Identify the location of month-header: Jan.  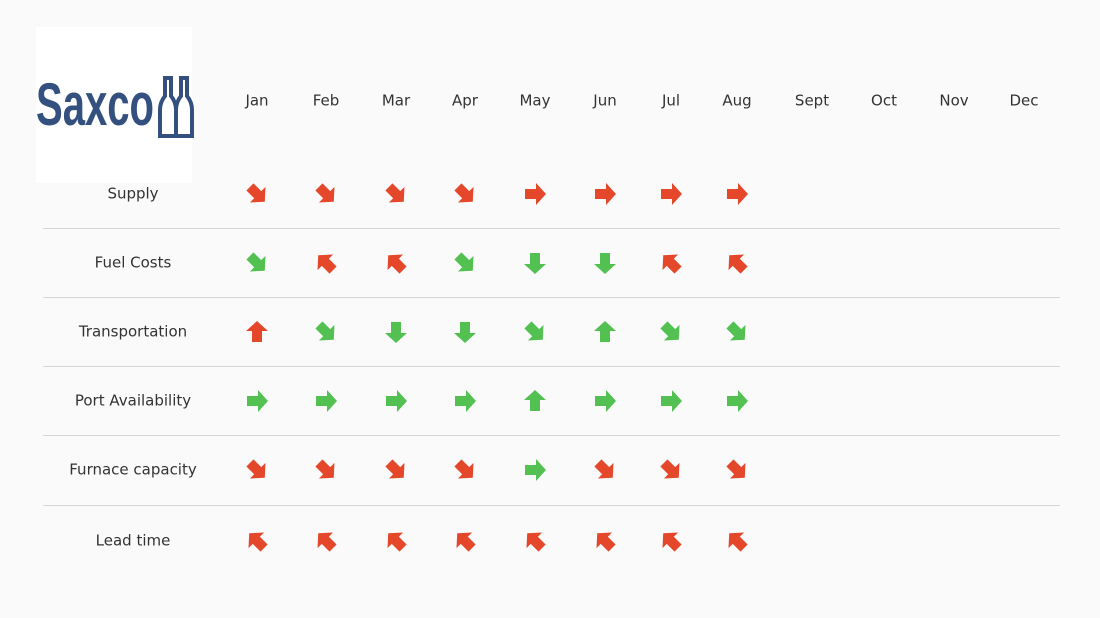
(256, 101).